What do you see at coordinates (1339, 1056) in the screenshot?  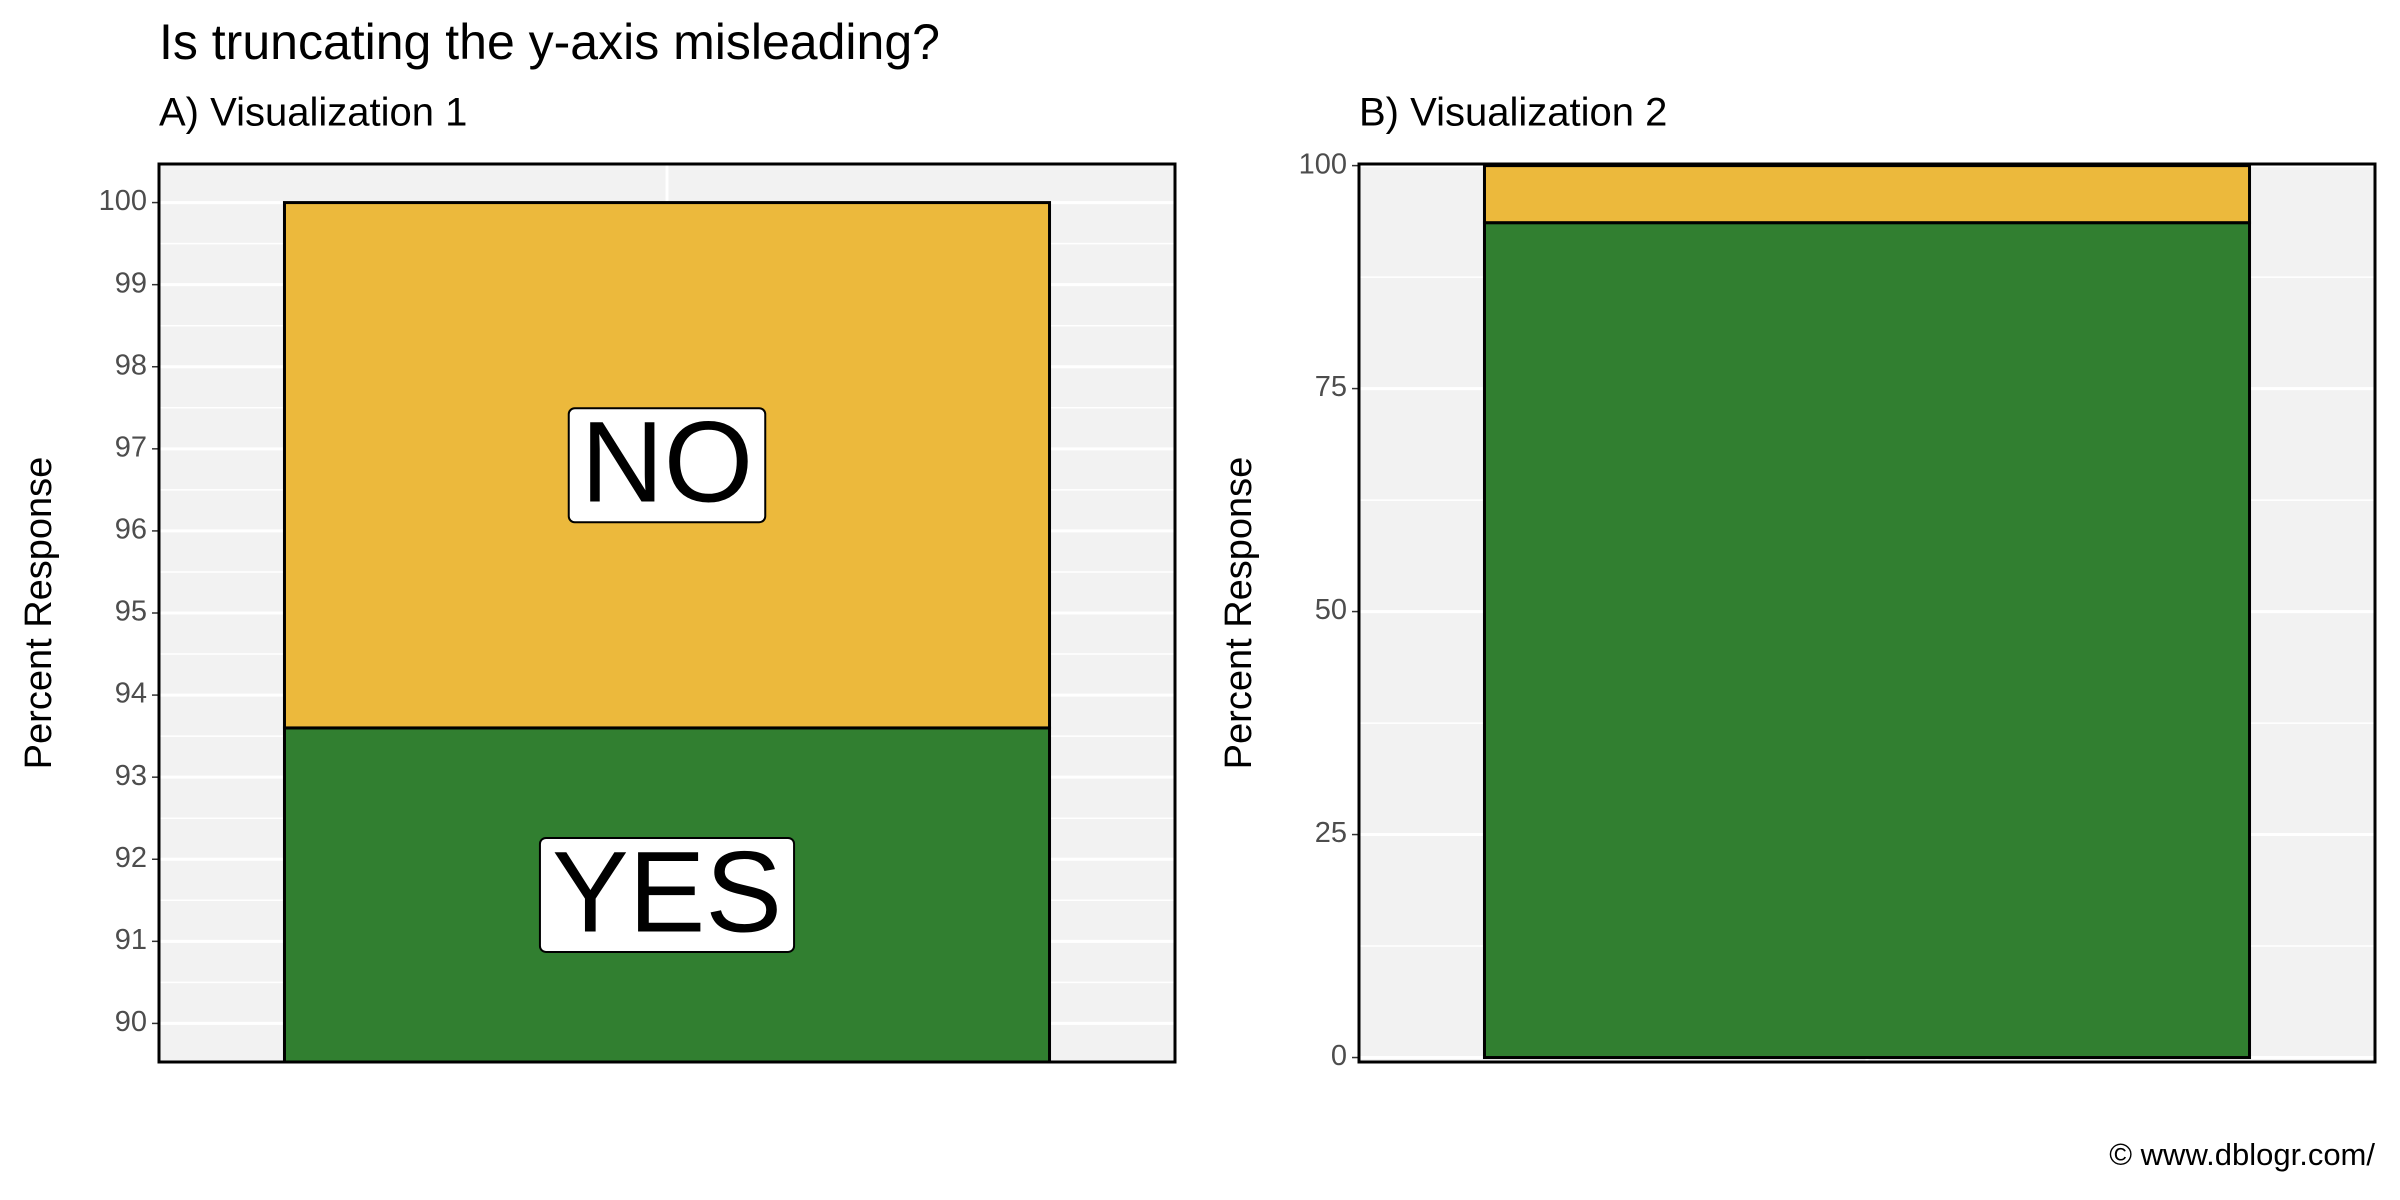 I see `y-tick-label: 0` at bounding box center [1339, 1056].